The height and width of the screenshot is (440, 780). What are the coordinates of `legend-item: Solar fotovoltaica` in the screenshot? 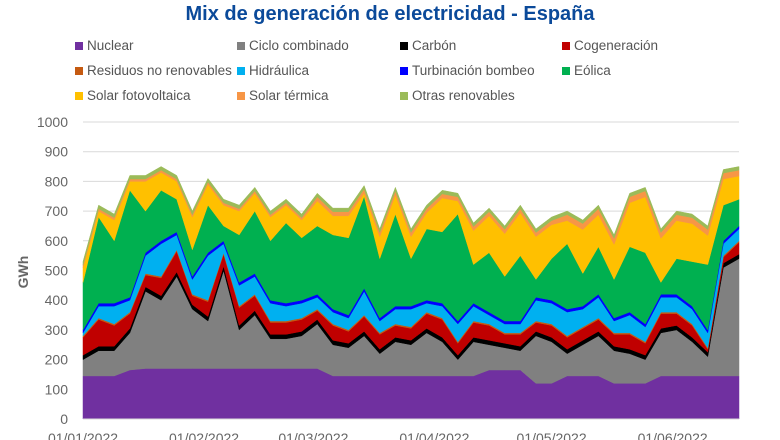 It's located at (133, 95).